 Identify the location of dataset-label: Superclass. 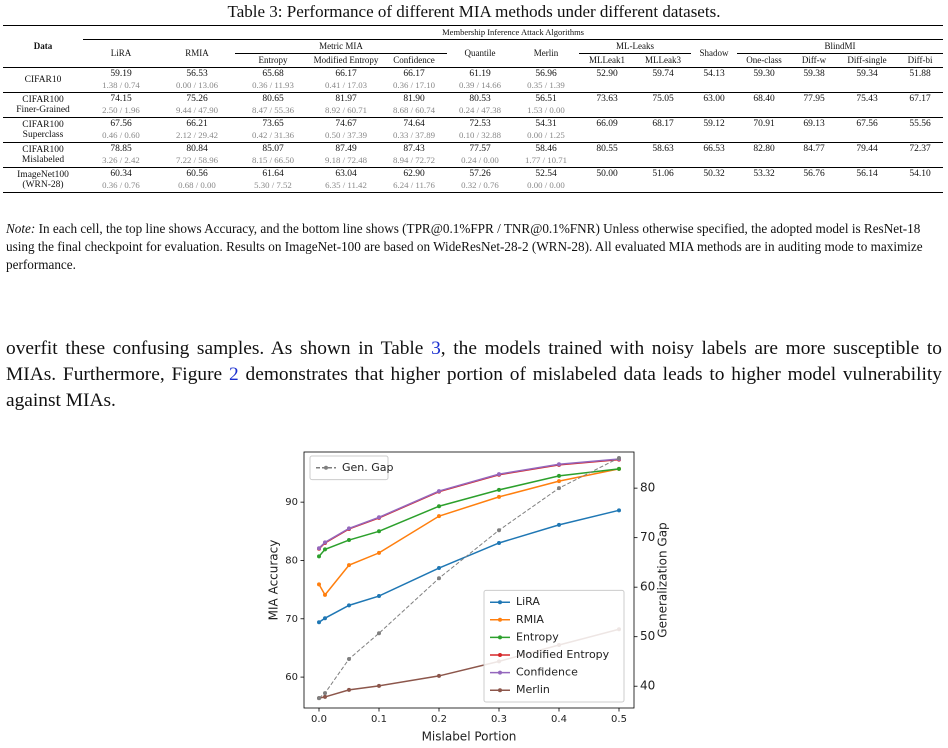
(43, 135).